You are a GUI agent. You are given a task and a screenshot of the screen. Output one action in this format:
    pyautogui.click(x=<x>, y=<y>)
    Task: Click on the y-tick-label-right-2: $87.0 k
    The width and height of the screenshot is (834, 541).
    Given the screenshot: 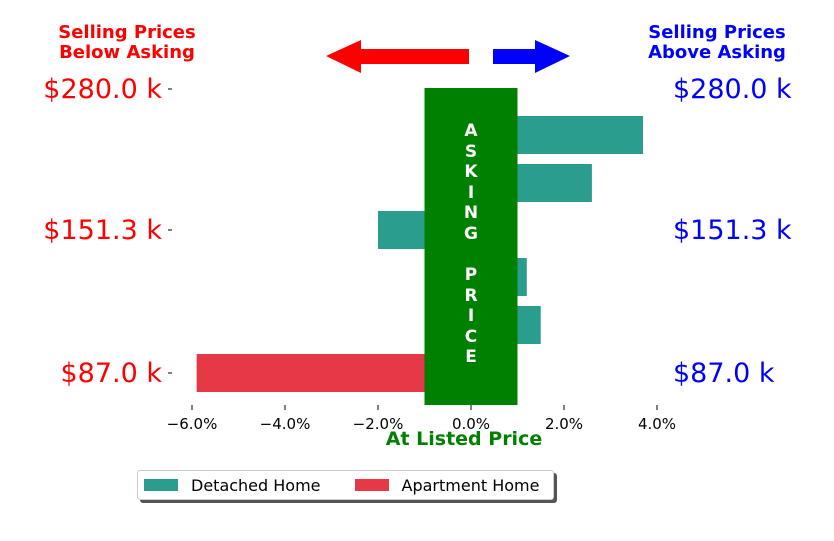 What is the action you would take?
    pyautogui.click(x=724, y=373)
    